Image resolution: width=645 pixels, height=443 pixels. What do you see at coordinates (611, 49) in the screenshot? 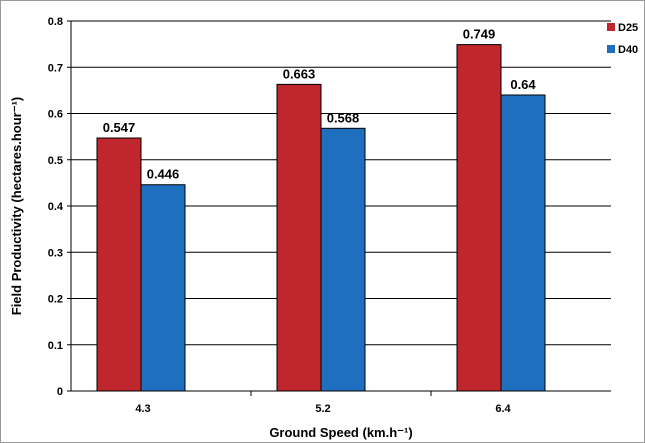
I see `legend-swatch-d40` at bounding box center [611, 49].